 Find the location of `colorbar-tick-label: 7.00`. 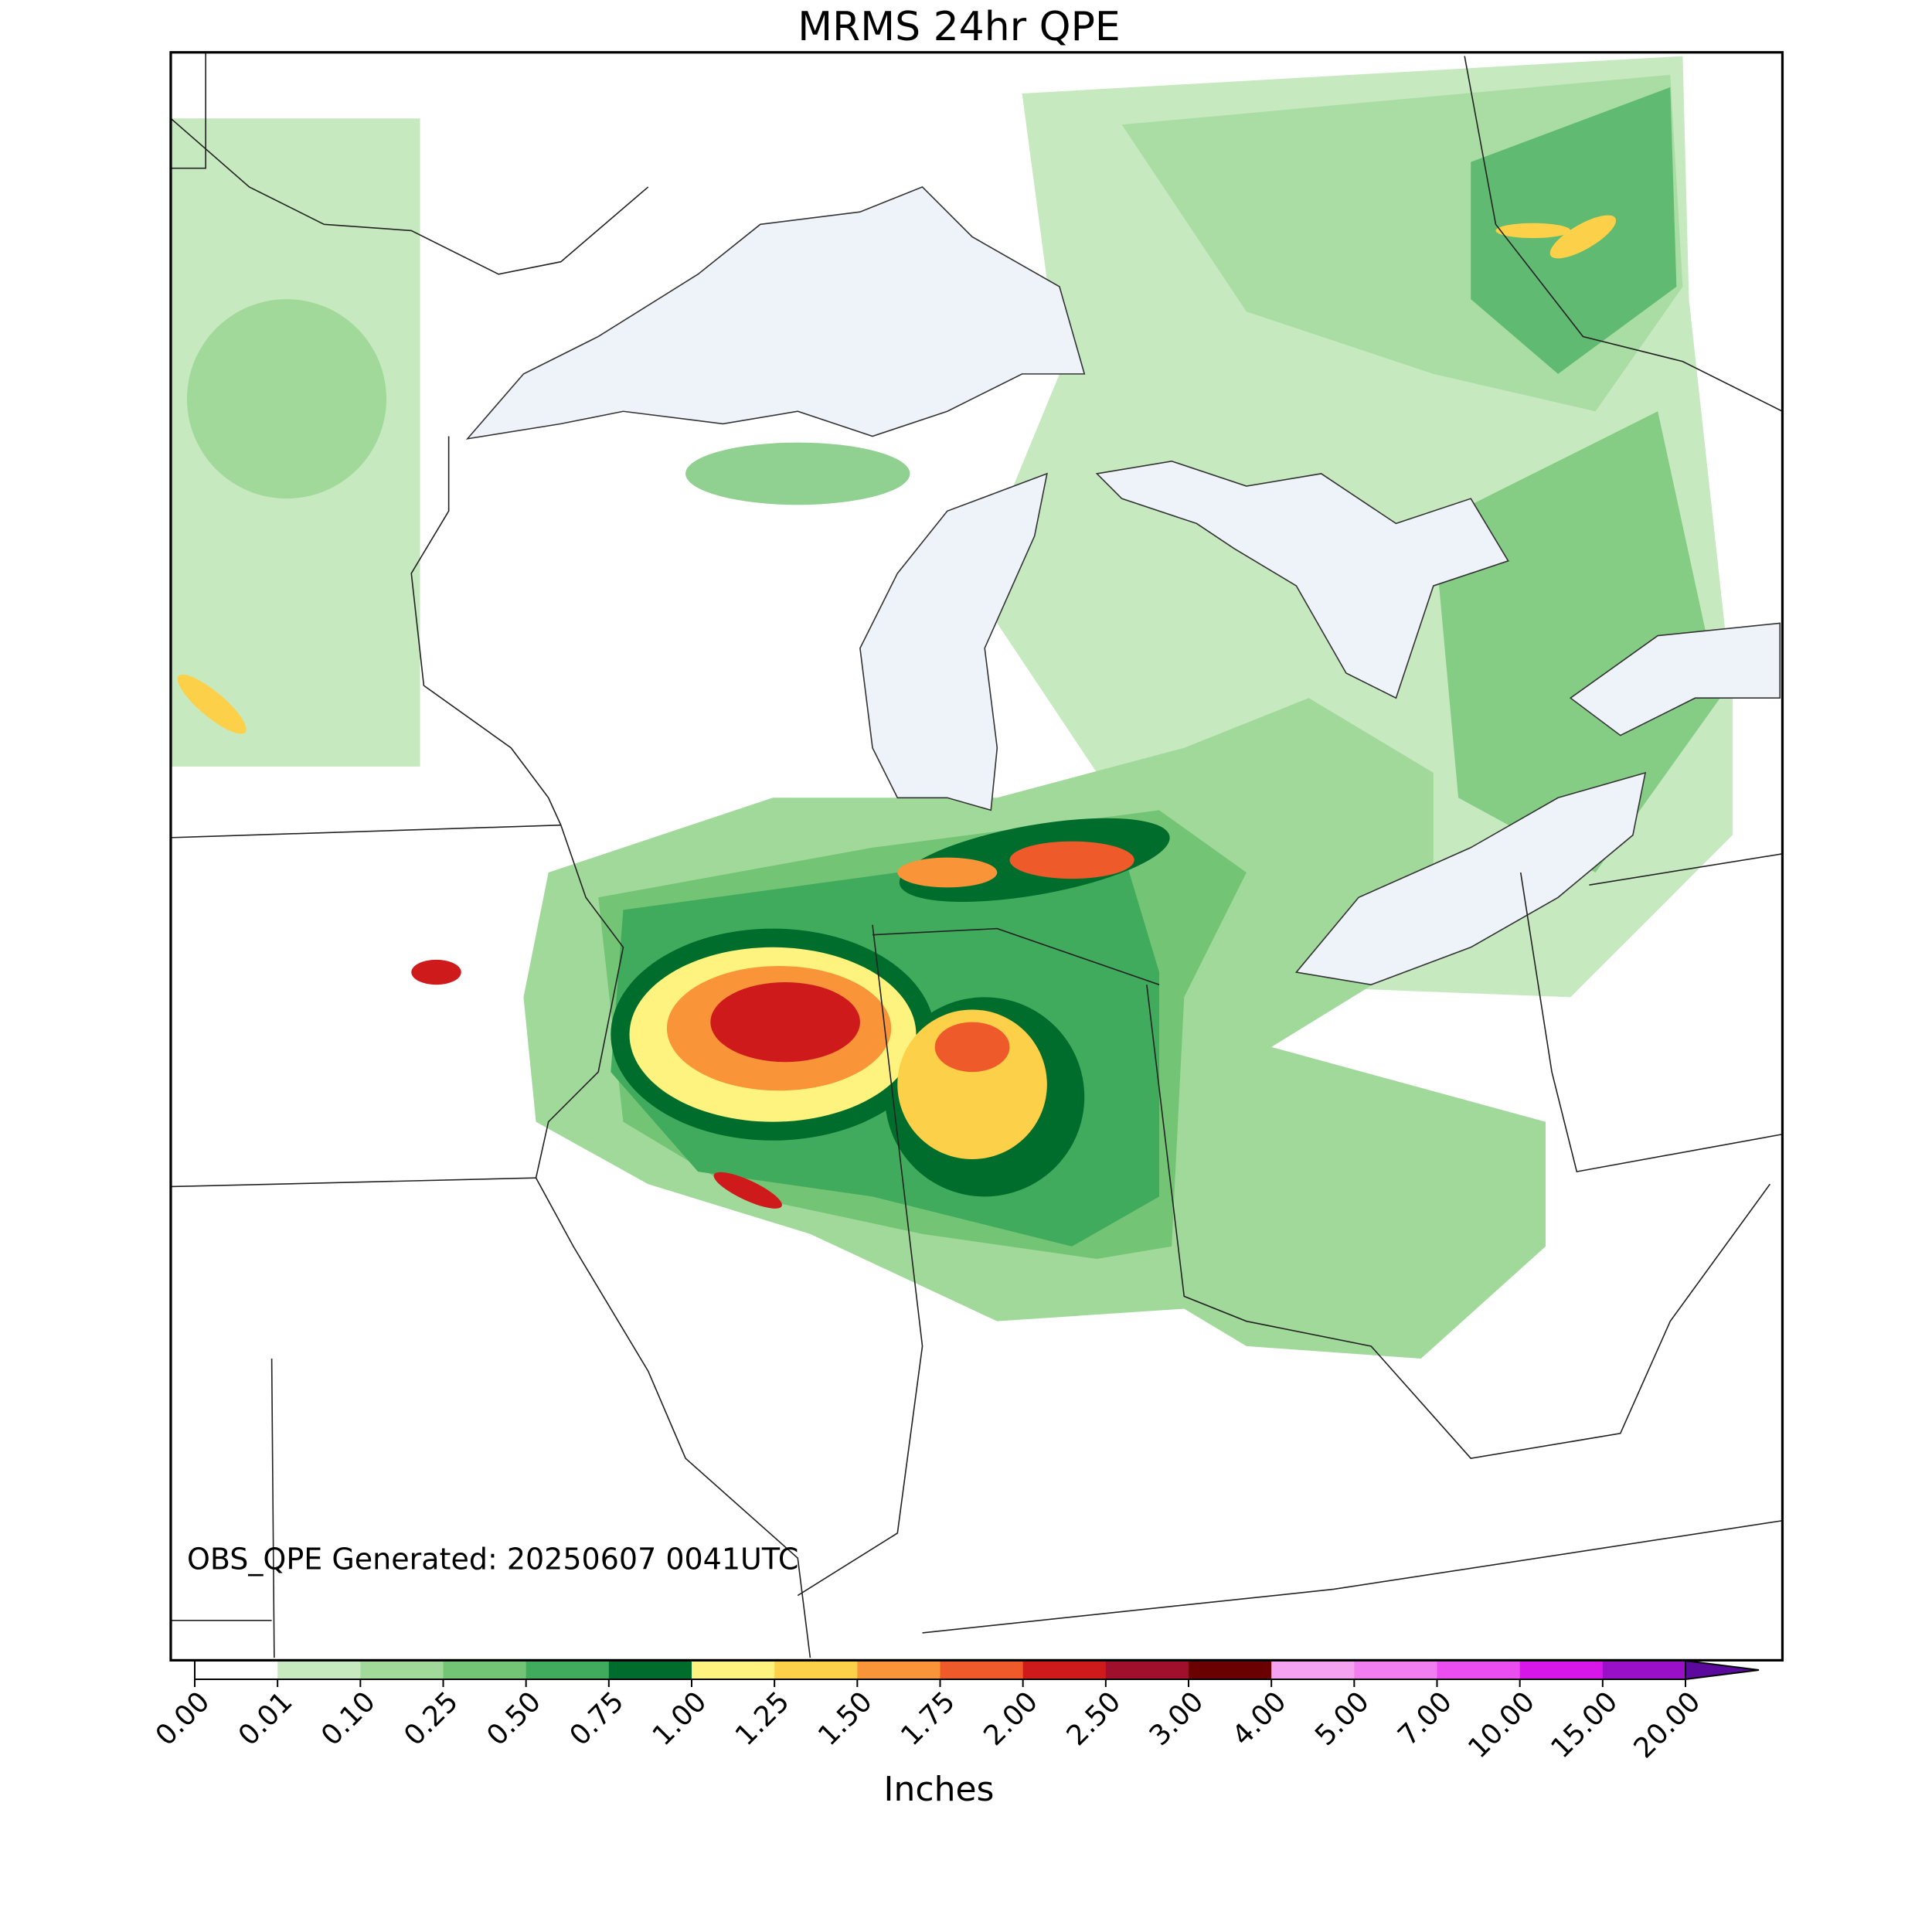

colorbar-tick-label: 7.00 is located at coordinates (1425, 1718).